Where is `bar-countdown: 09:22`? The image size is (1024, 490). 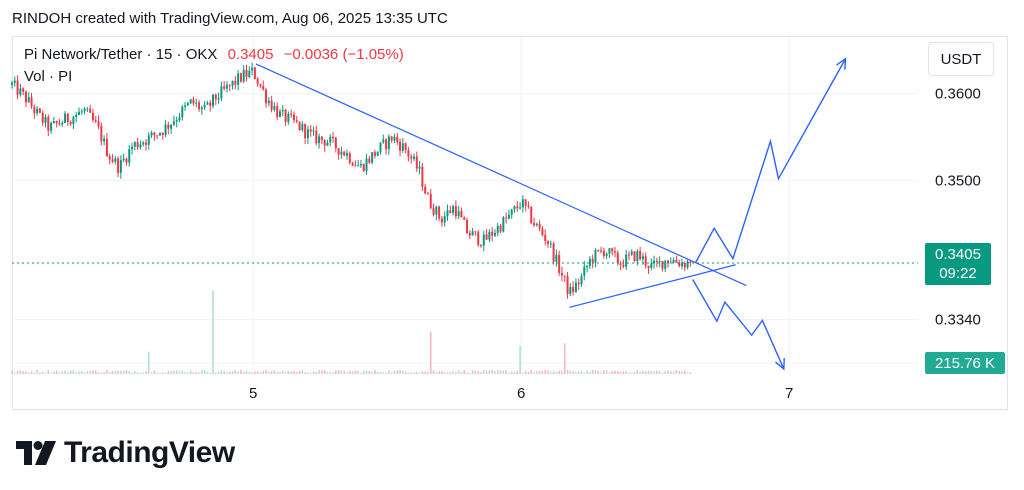 bar-countdown: 09:22 is located at coordinates (958, 273).